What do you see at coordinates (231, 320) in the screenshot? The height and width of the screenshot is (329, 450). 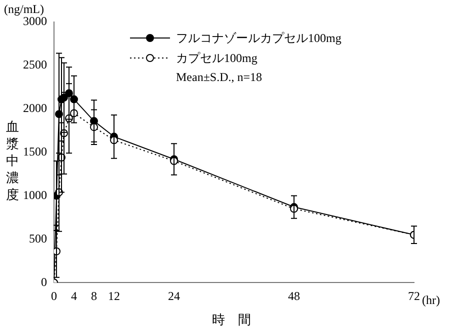 I see `x-axis-title: 時 間` at bounding box center [231, 320].